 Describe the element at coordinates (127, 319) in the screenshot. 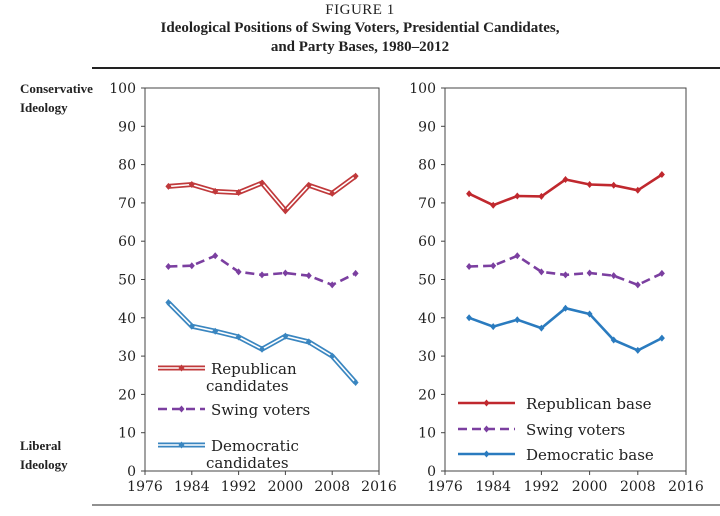

I see `y-tick-label: 40` at that location.